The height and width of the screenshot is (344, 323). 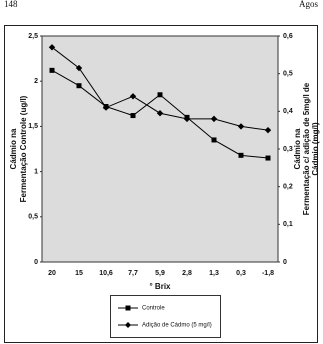 I want to click on y-tick-label: 1,5, so click(x=33, y=126).